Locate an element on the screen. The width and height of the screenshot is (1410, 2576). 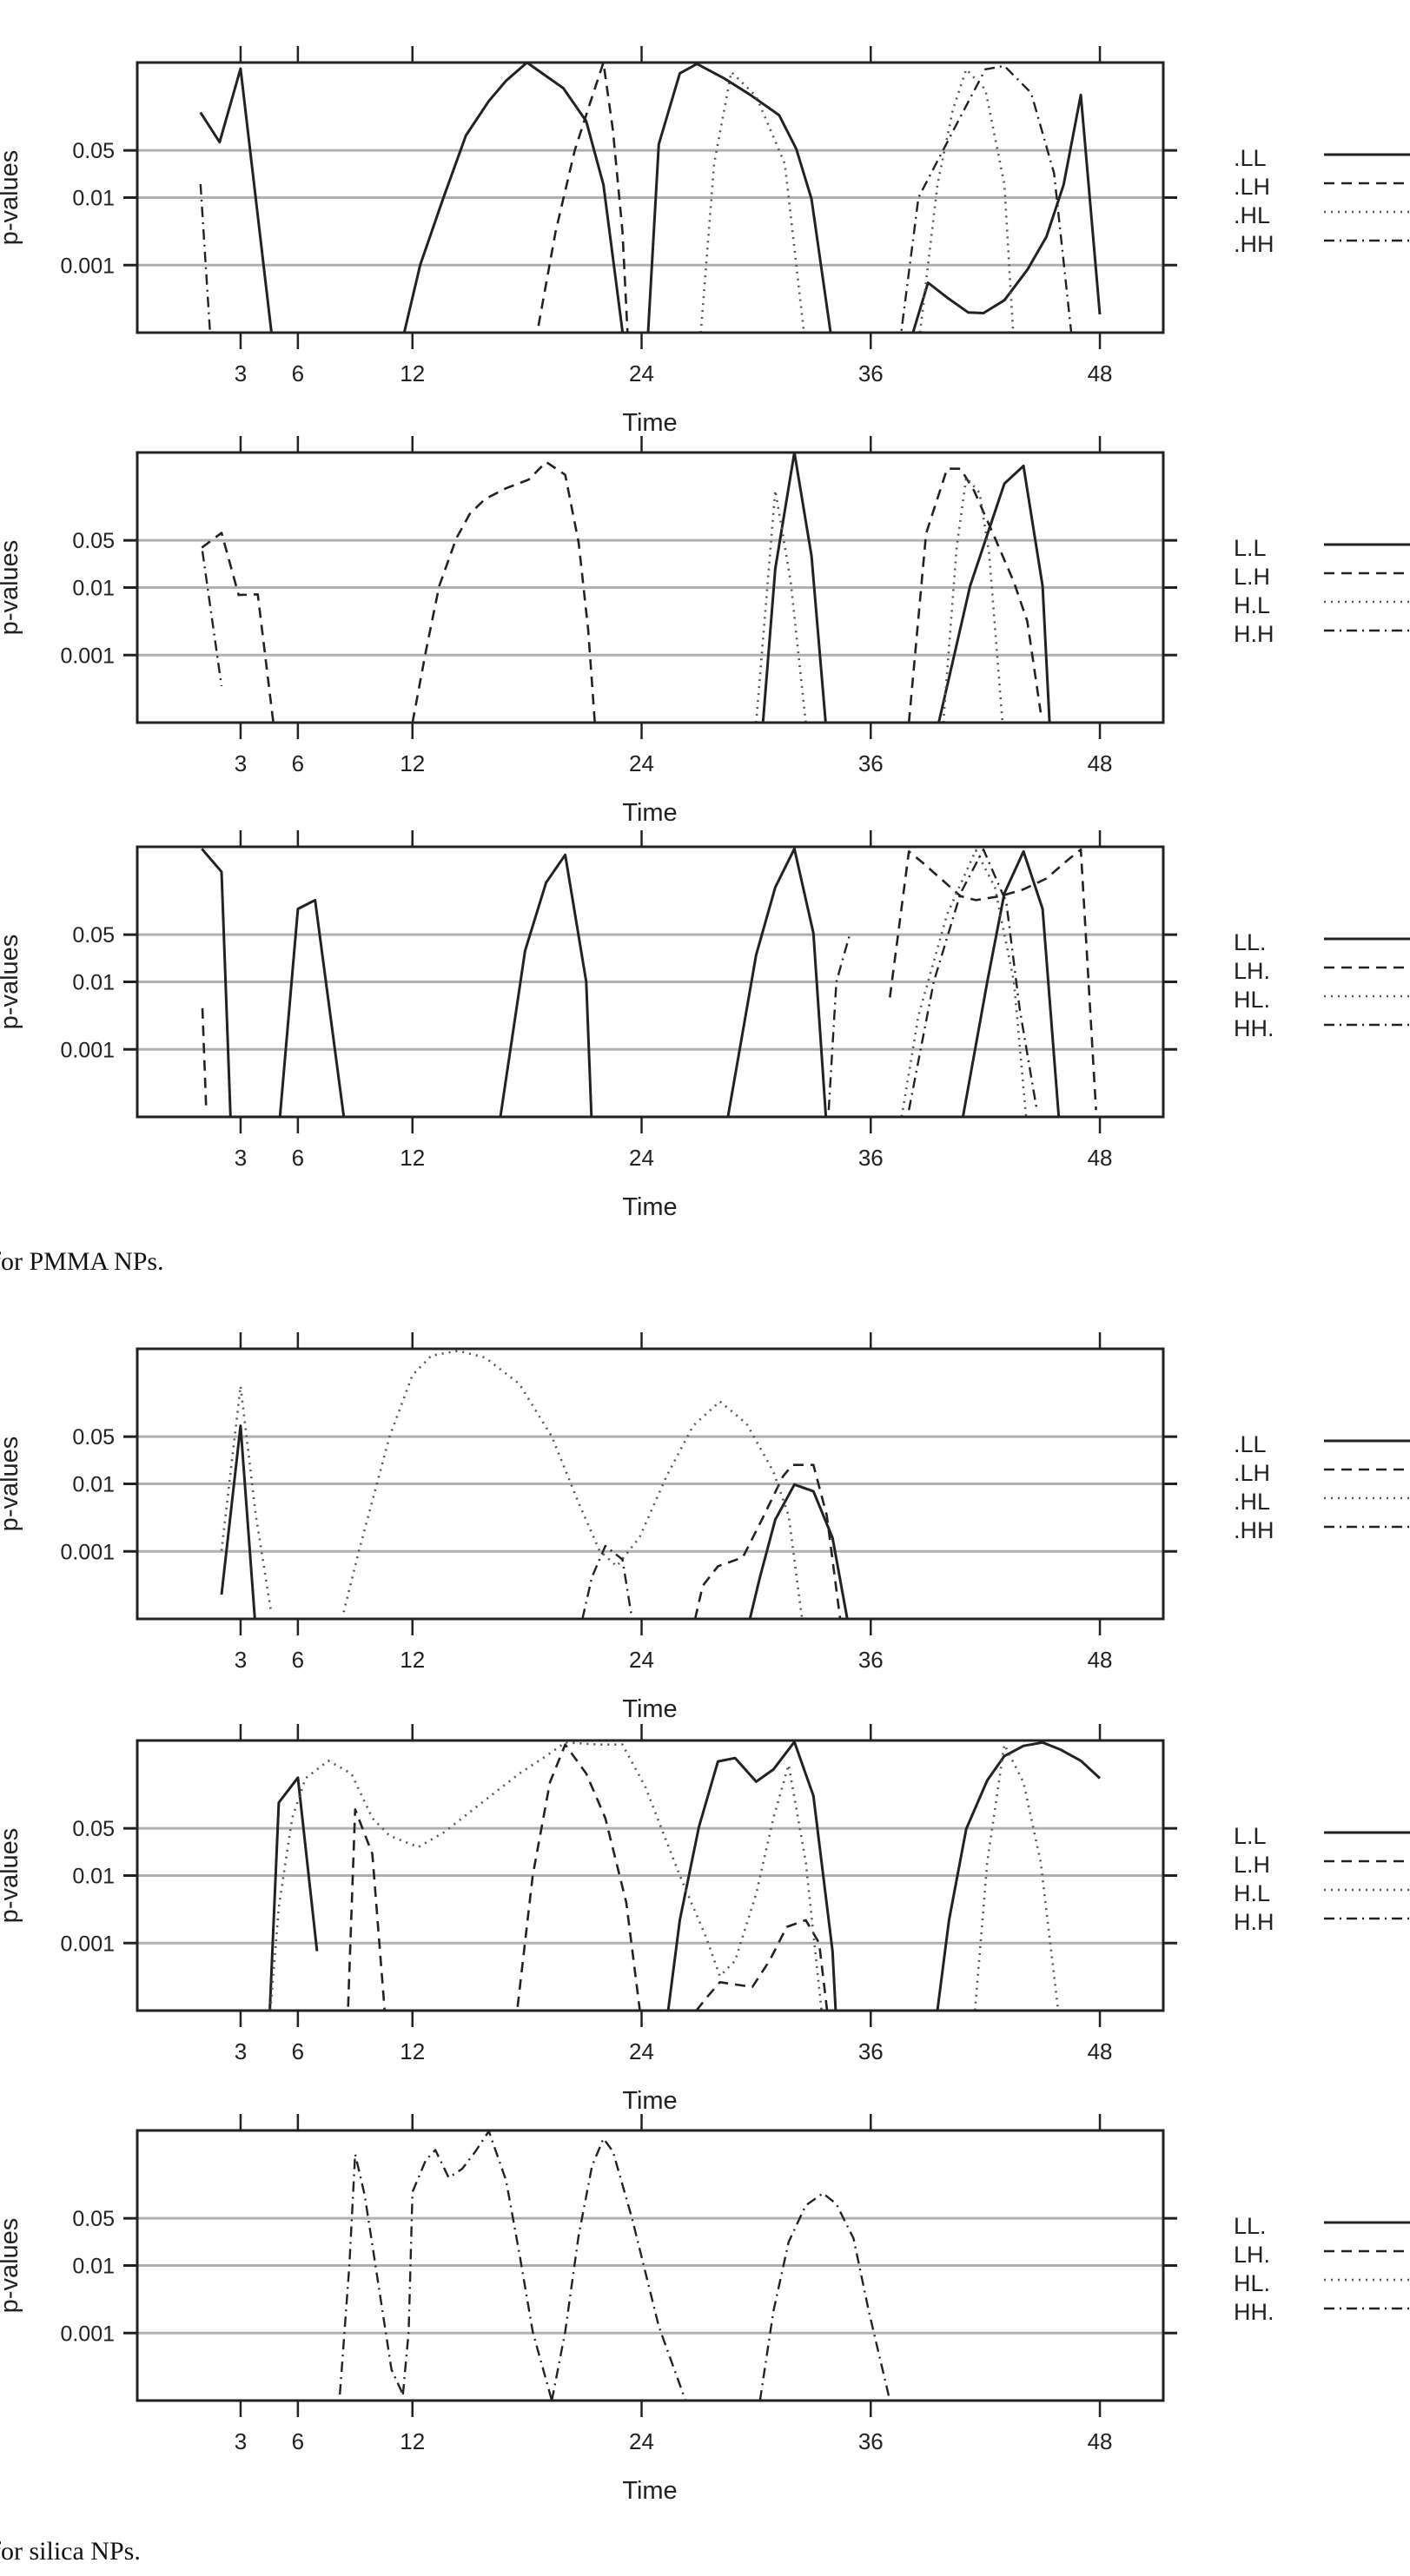
legend: .LL .LH.HL .HH is located at coordinates (1322, 201).